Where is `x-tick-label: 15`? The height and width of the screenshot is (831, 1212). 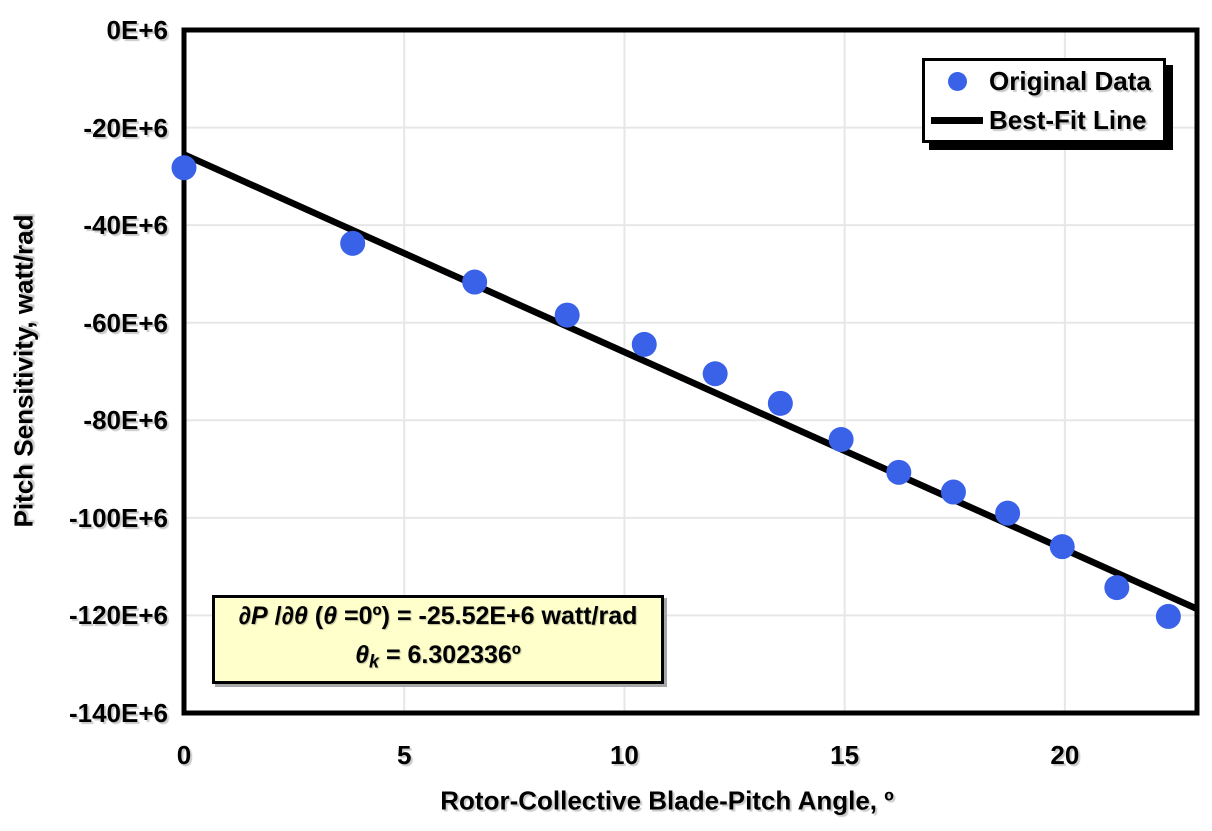
x-tick-label: 15 is located at coordinates (845, 755).